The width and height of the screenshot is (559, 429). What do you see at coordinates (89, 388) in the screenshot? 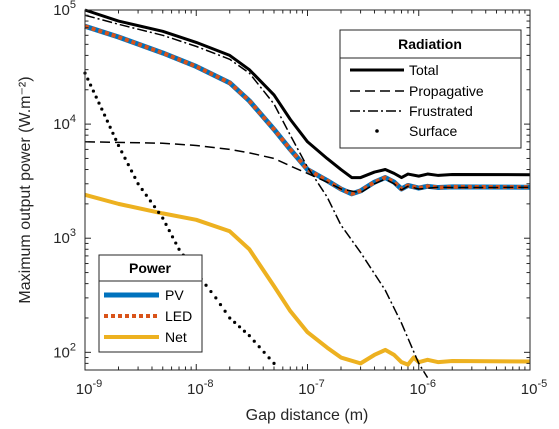
I see `x-tick-label: 10⁻⁹` at bounding box center [89, 388].